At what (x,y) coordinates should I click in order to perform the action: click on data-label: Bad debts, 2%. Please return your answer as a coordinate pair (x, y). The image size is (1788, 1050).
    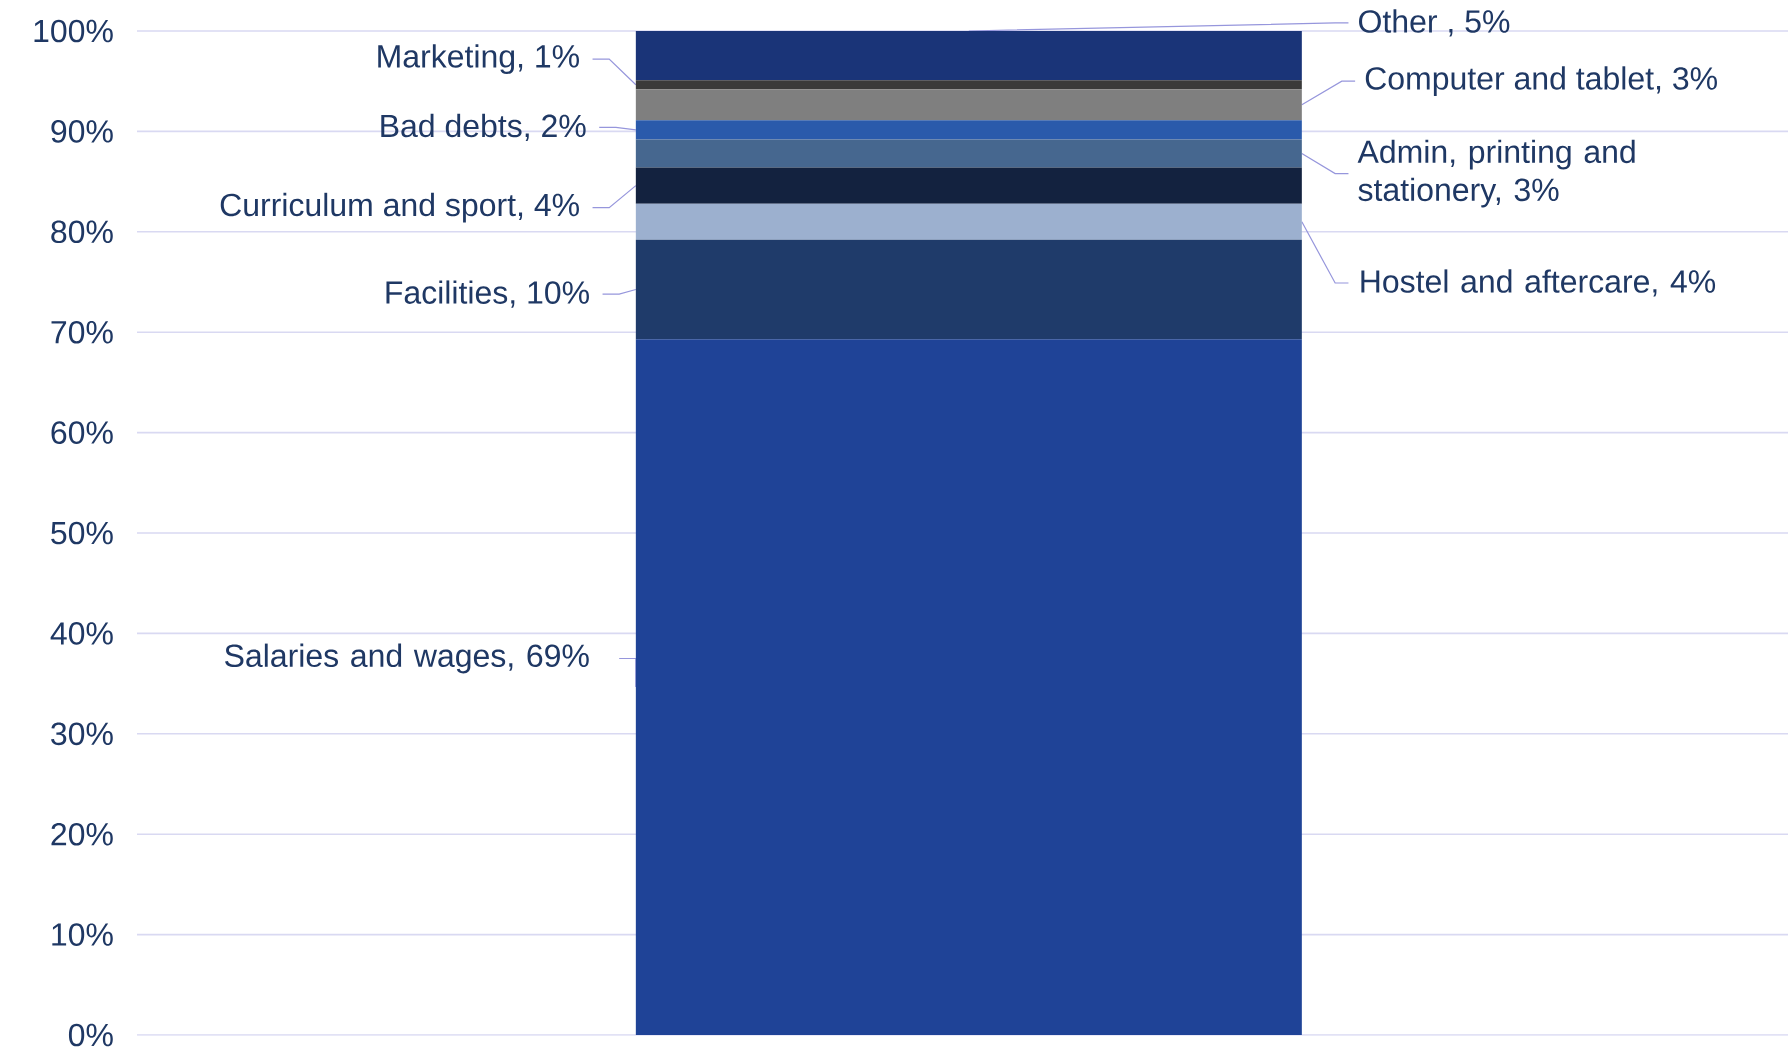
    Looking at the image, I should click on (483, 127).